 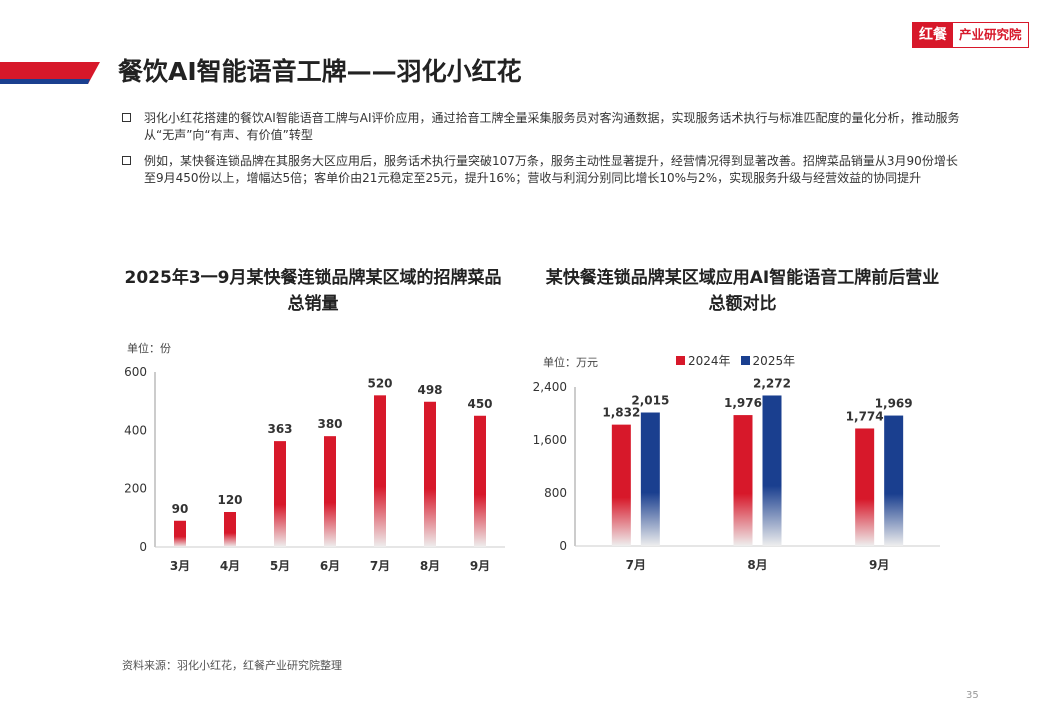 What do you see at coordinates (379, 383) in the screenshot?
I see `data-label: 520` at bounding box center [379, 383].